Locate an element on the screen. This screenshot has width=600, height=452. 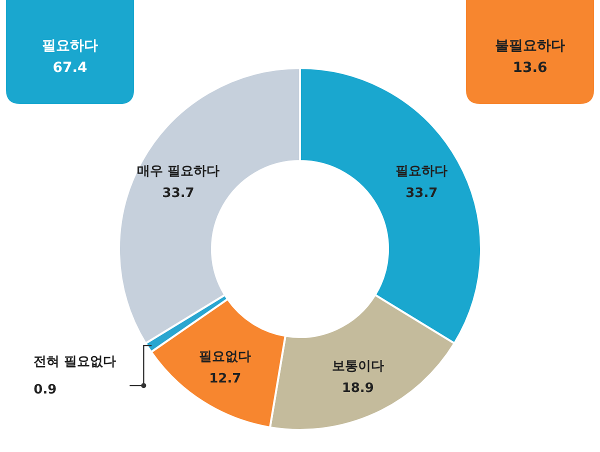
slice-label: 매우 필요하다 is located at coordinates (178, 171).